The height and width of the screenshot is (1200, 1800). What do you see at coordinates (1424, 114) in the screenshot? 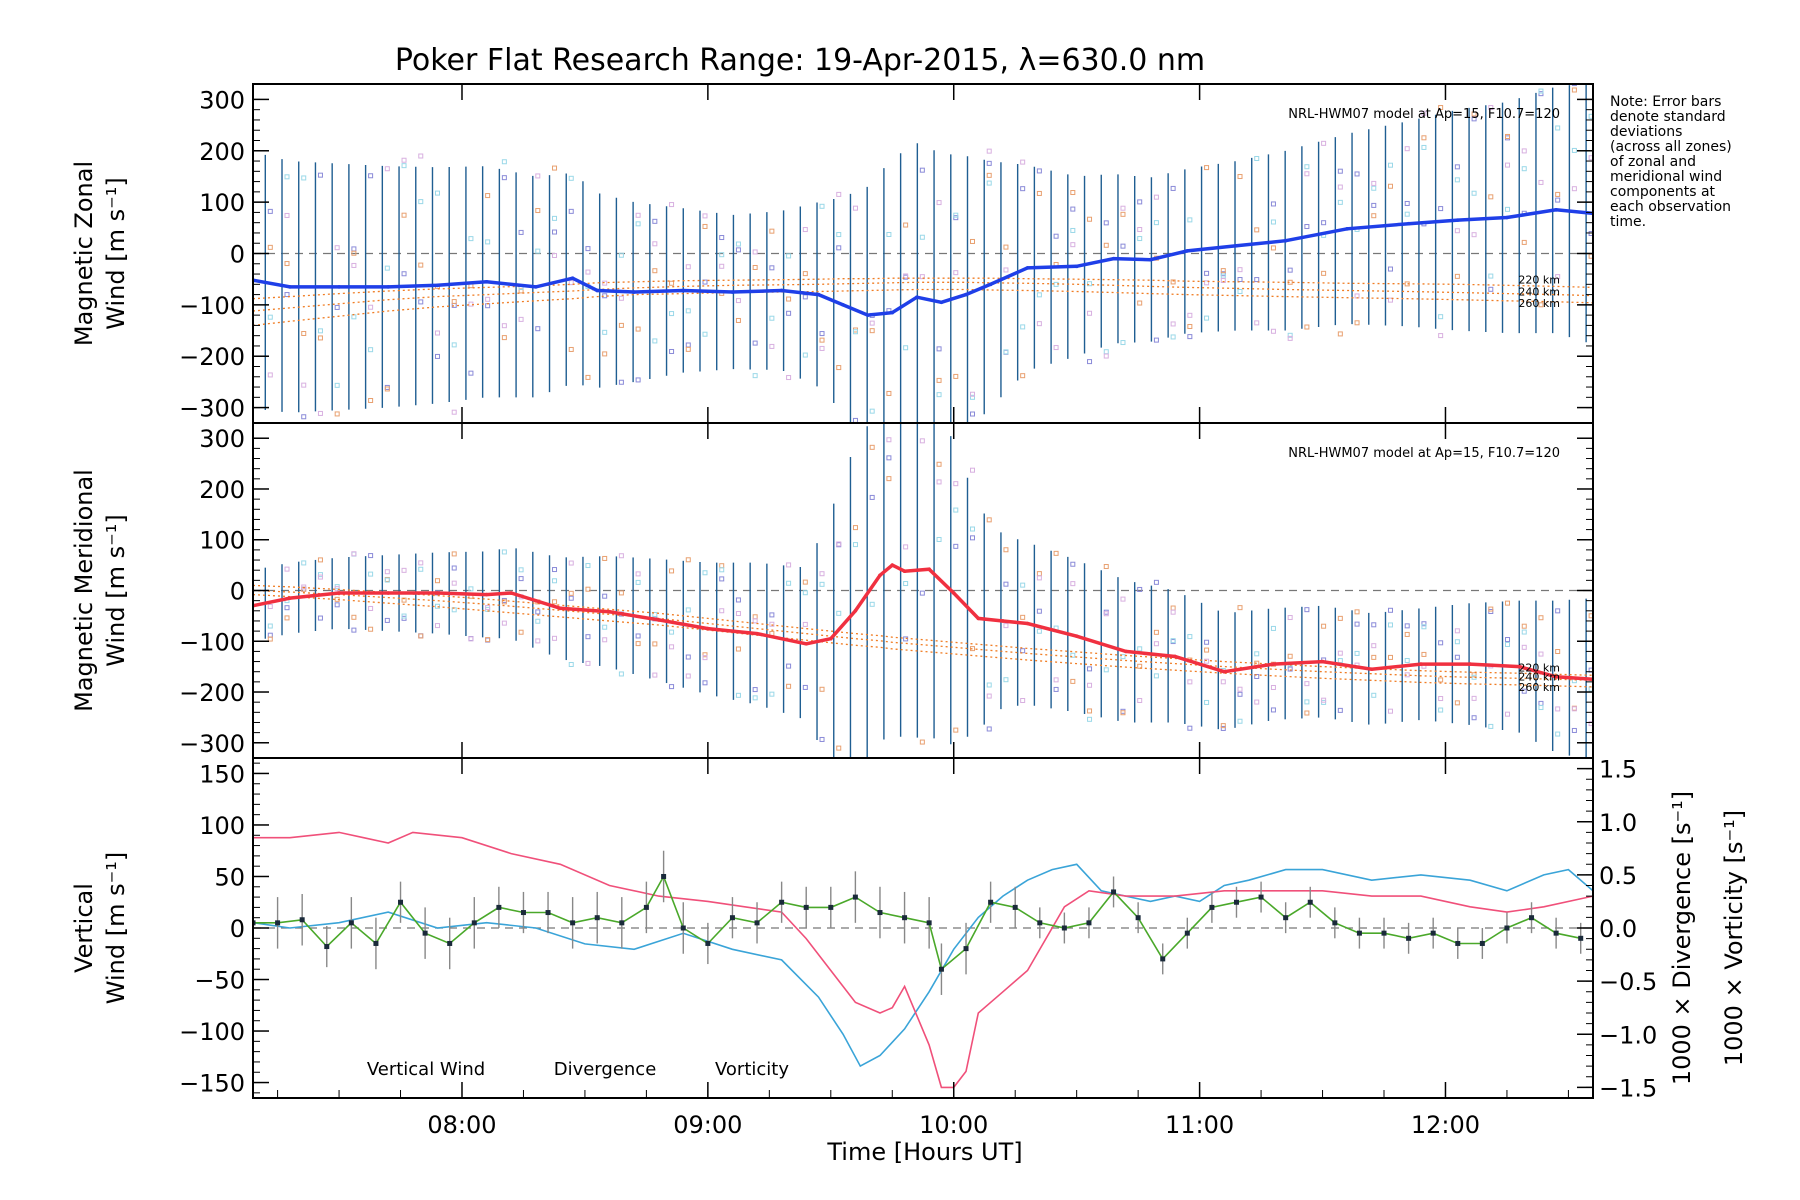
I see `model-label: NRL-HWM07 model at Ap=15, F10.7=120` at bounding box center [1424, 114].